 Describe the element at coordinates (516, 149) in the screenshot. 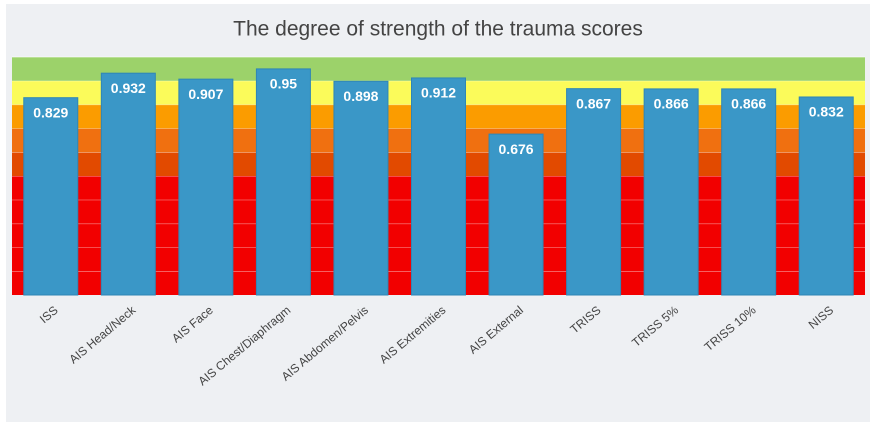

I see `data-label: 0.676` at that location.